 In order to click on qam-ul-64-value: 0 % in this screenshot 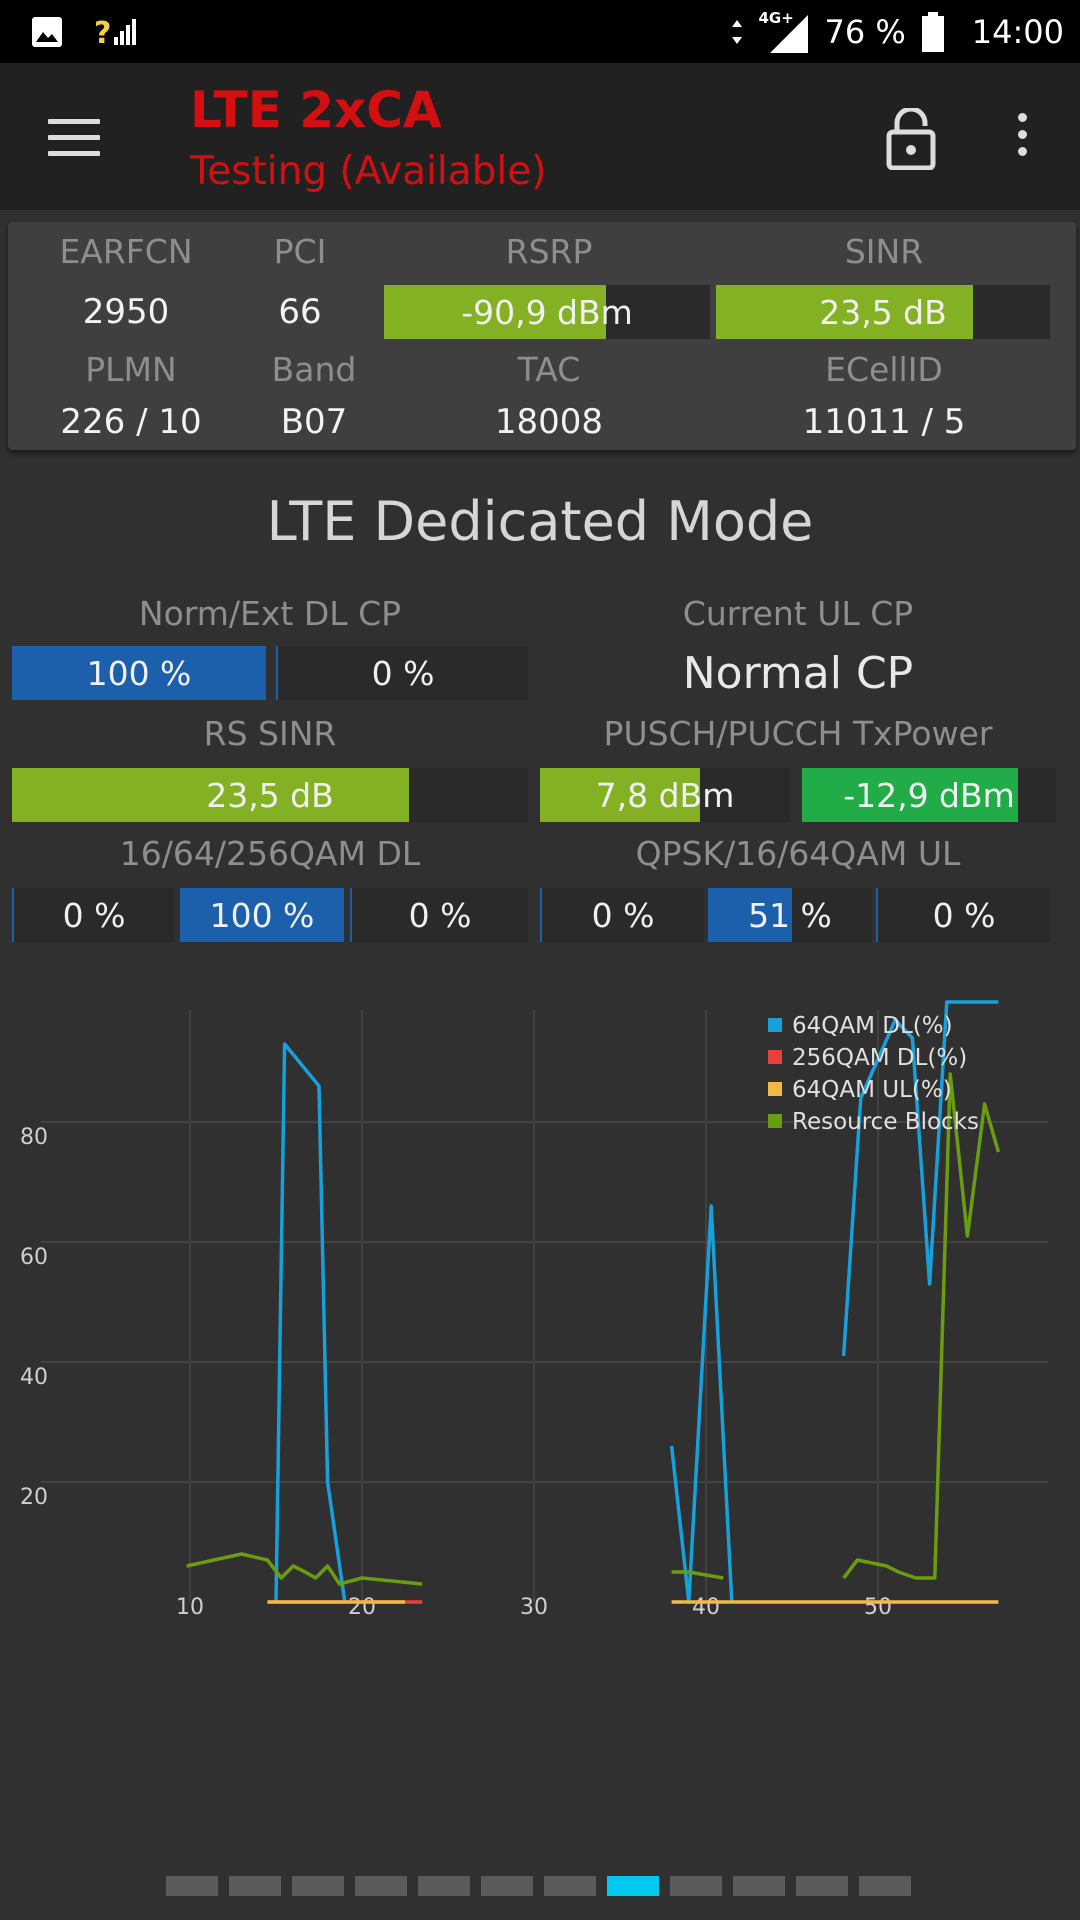, I will do `click(964, 915)`.